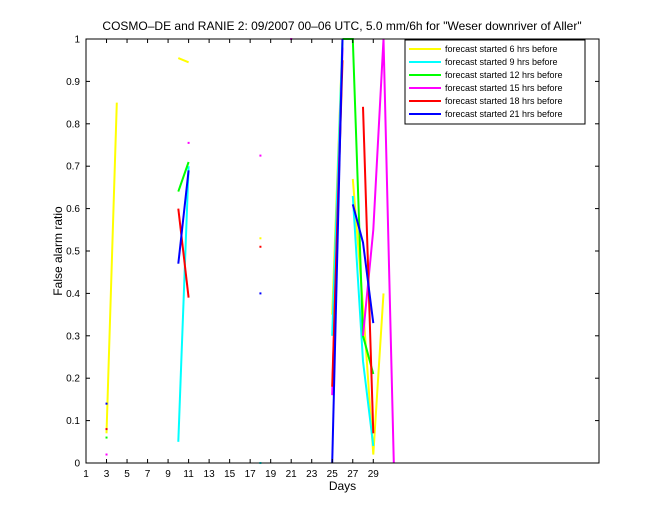  Describe the element at coordinates (73, 421) in the screenshot. I see `y-tick-label: 0.1` at that location.